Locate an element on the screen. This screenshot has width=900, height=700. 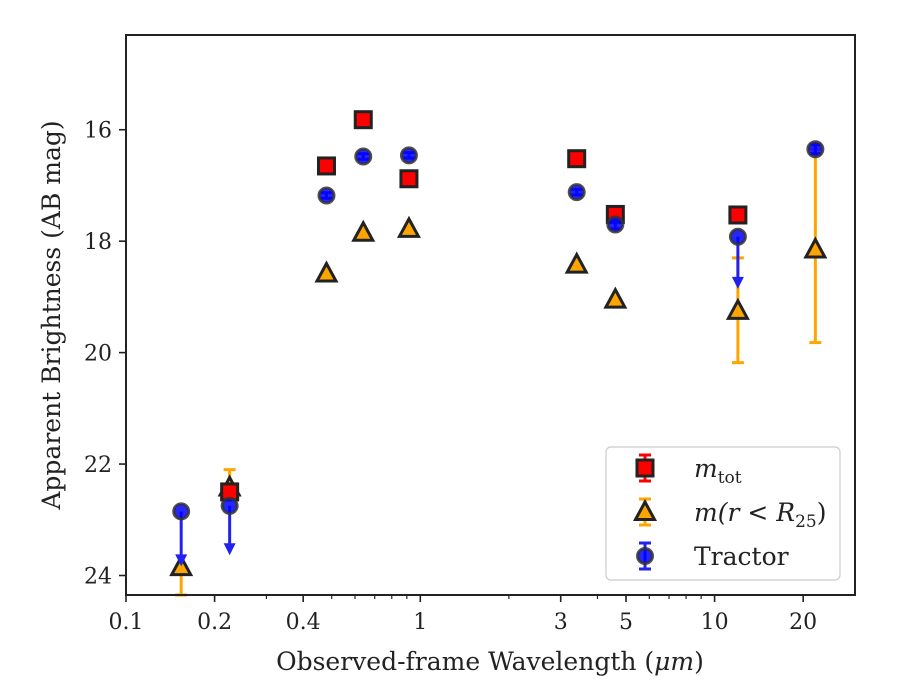
x-tick-label: 0.1 is located at coordinates (126, 622).